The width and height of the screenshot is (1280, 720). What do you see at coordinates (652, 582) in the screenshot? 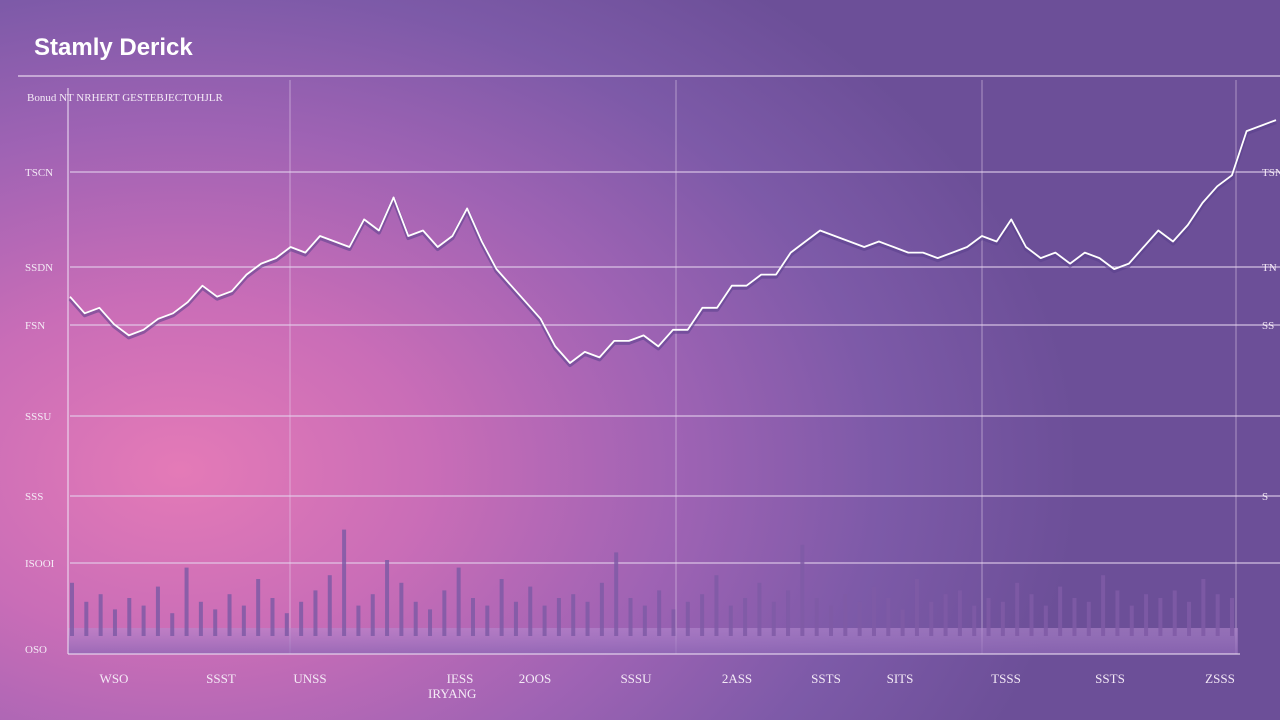
I see `volume-bars` at bounding box center [652, 582].